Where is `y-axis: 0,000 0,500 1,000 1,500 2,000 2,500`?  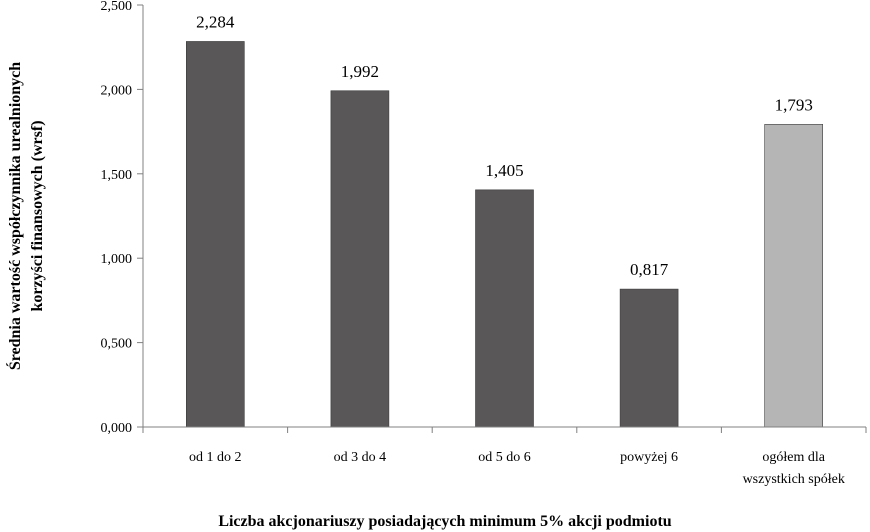
y-axis: 0,000 0,500 1,000 1,500 2,000 2,500 is located at coordinates (122, 218).